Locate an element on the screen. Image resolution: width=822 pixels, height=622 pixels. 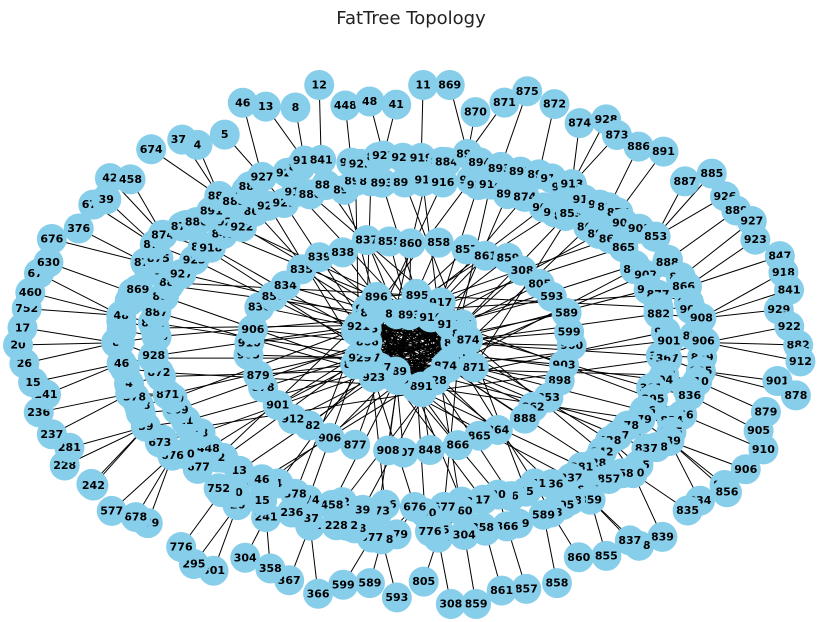
graph-node: 593 is located at coordinates (396, 597).